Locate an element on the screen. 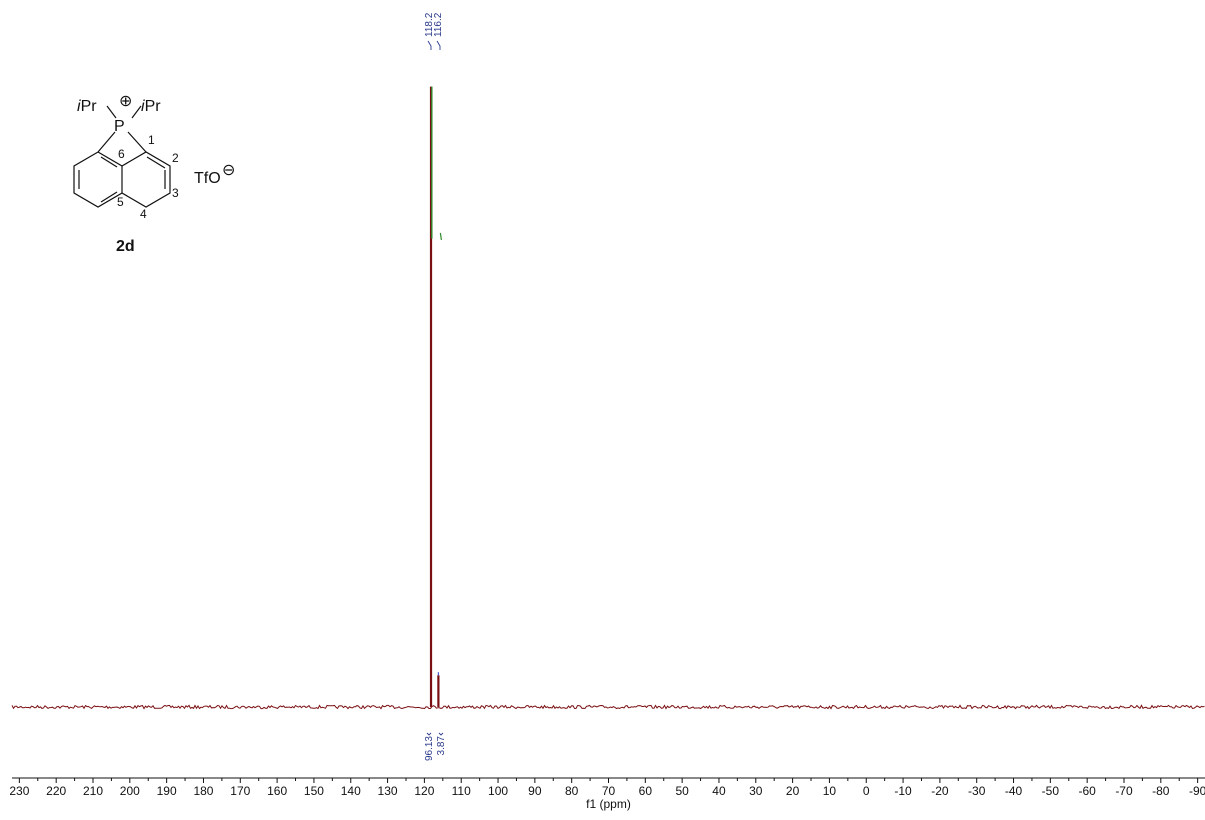 The width and height of the screenshot is (1205, 820). x-tick-label: 60 is located at coordinates (646, 791).